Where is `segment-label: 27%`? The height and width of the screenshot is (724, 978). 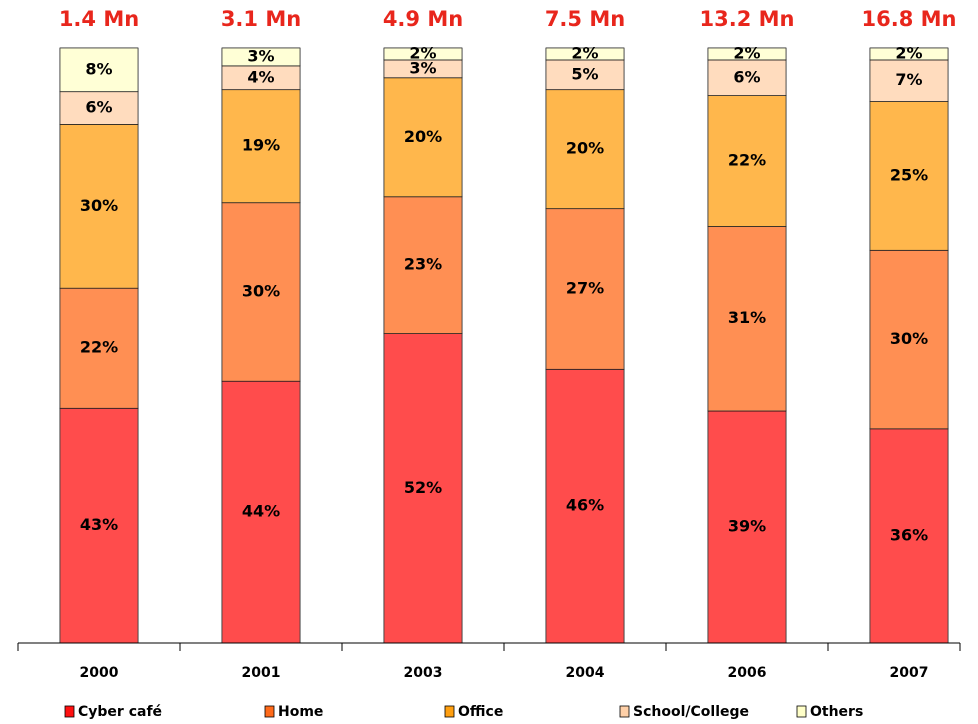
segment-label: 27% is located at coordinates (585, 287).